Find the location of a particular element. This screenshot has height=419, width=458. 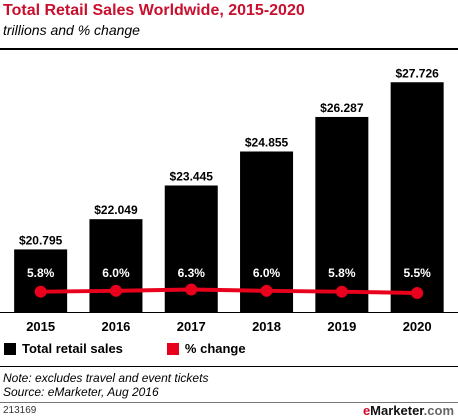

pct-label-2018: 6.0% is located at coordinates (267, 273).